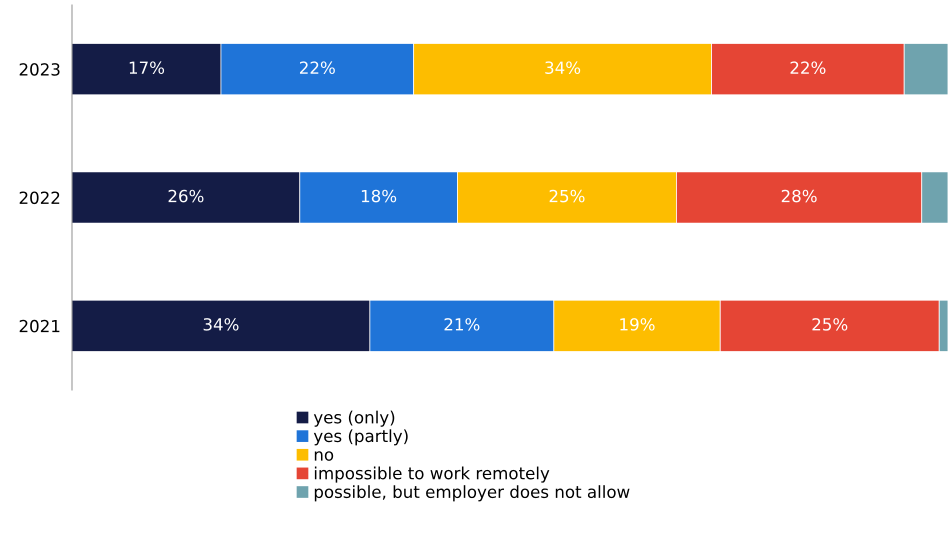 This screenshot has height=544, width=948. I want to click on data-label: 18%, so click(379, 196).